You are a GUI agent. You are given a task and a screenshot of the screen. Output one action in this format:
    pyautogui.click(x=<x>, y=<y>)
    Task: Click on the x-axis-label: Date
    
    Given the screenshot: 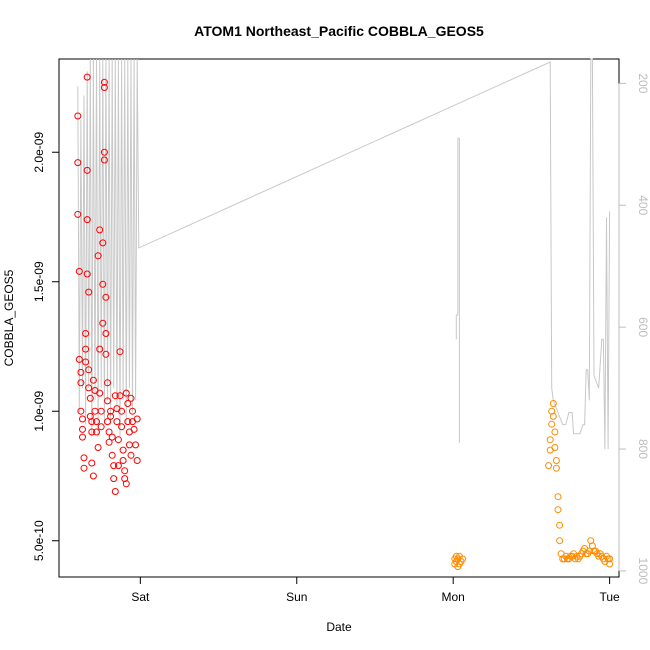 What is the action you would take?
    pyautogui.click(x=339, y=627)
    